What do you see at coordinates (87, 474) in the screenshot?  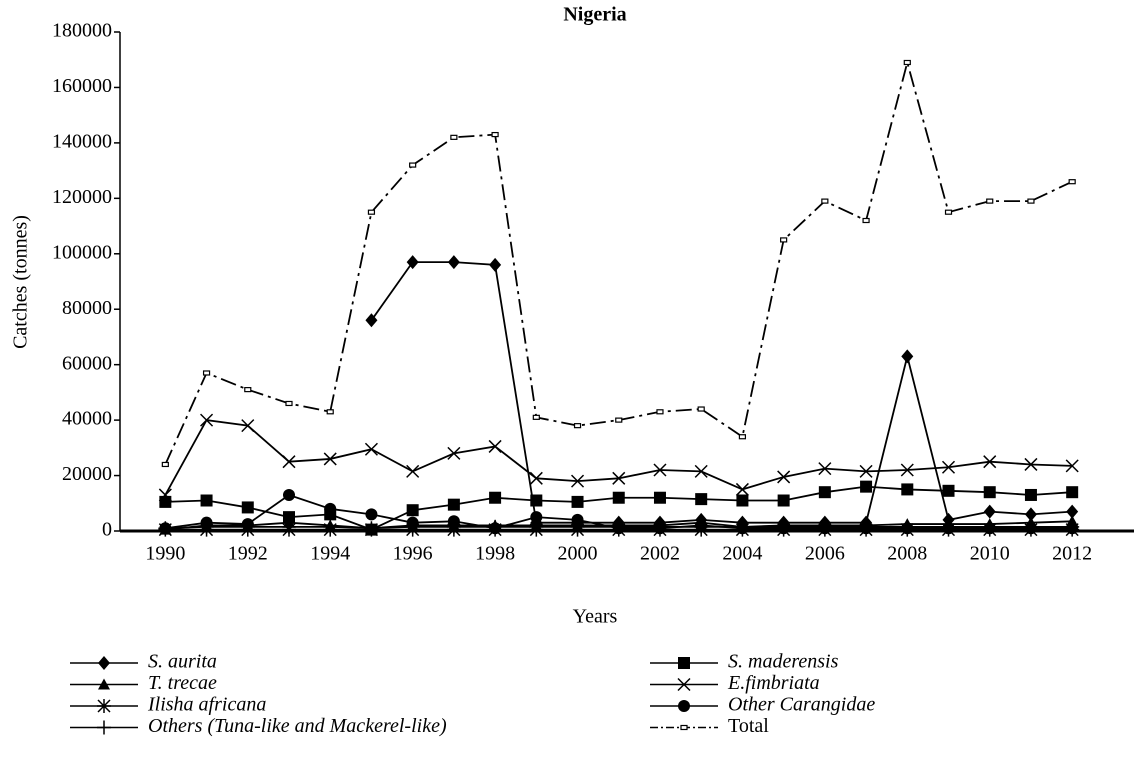 I see `y-tick-label: 20000` at bounding box center [87, 474].